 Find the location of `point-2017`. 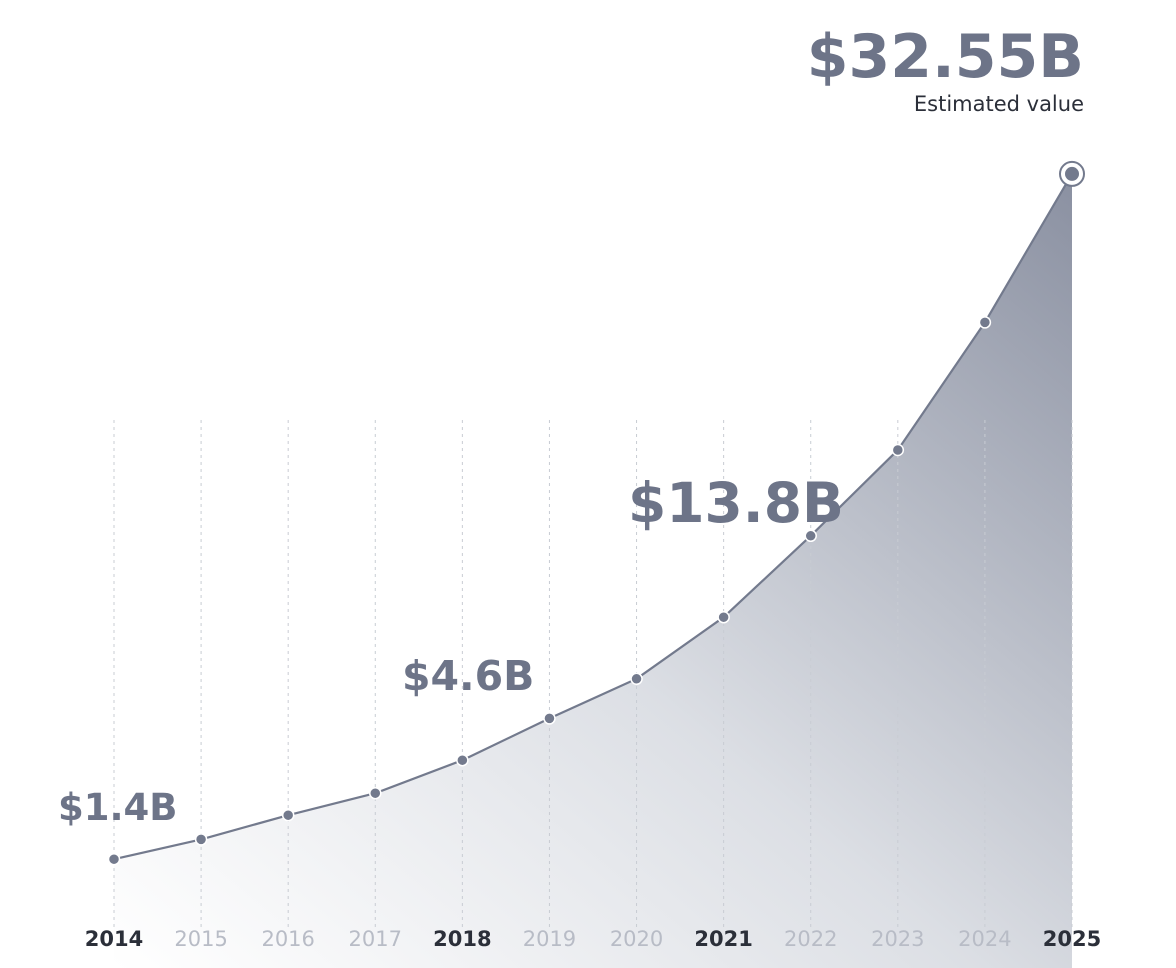

point-2017 is located at coordinates (375, 793).